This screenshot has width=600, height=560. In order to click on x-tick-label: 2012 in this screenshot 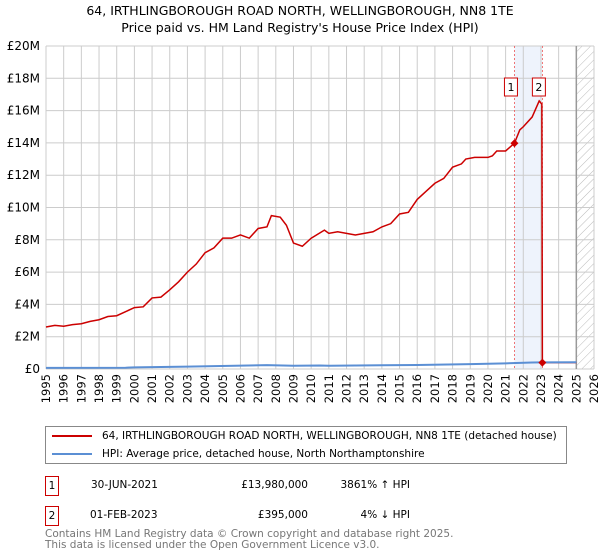, I will do `click(347, 388)`.